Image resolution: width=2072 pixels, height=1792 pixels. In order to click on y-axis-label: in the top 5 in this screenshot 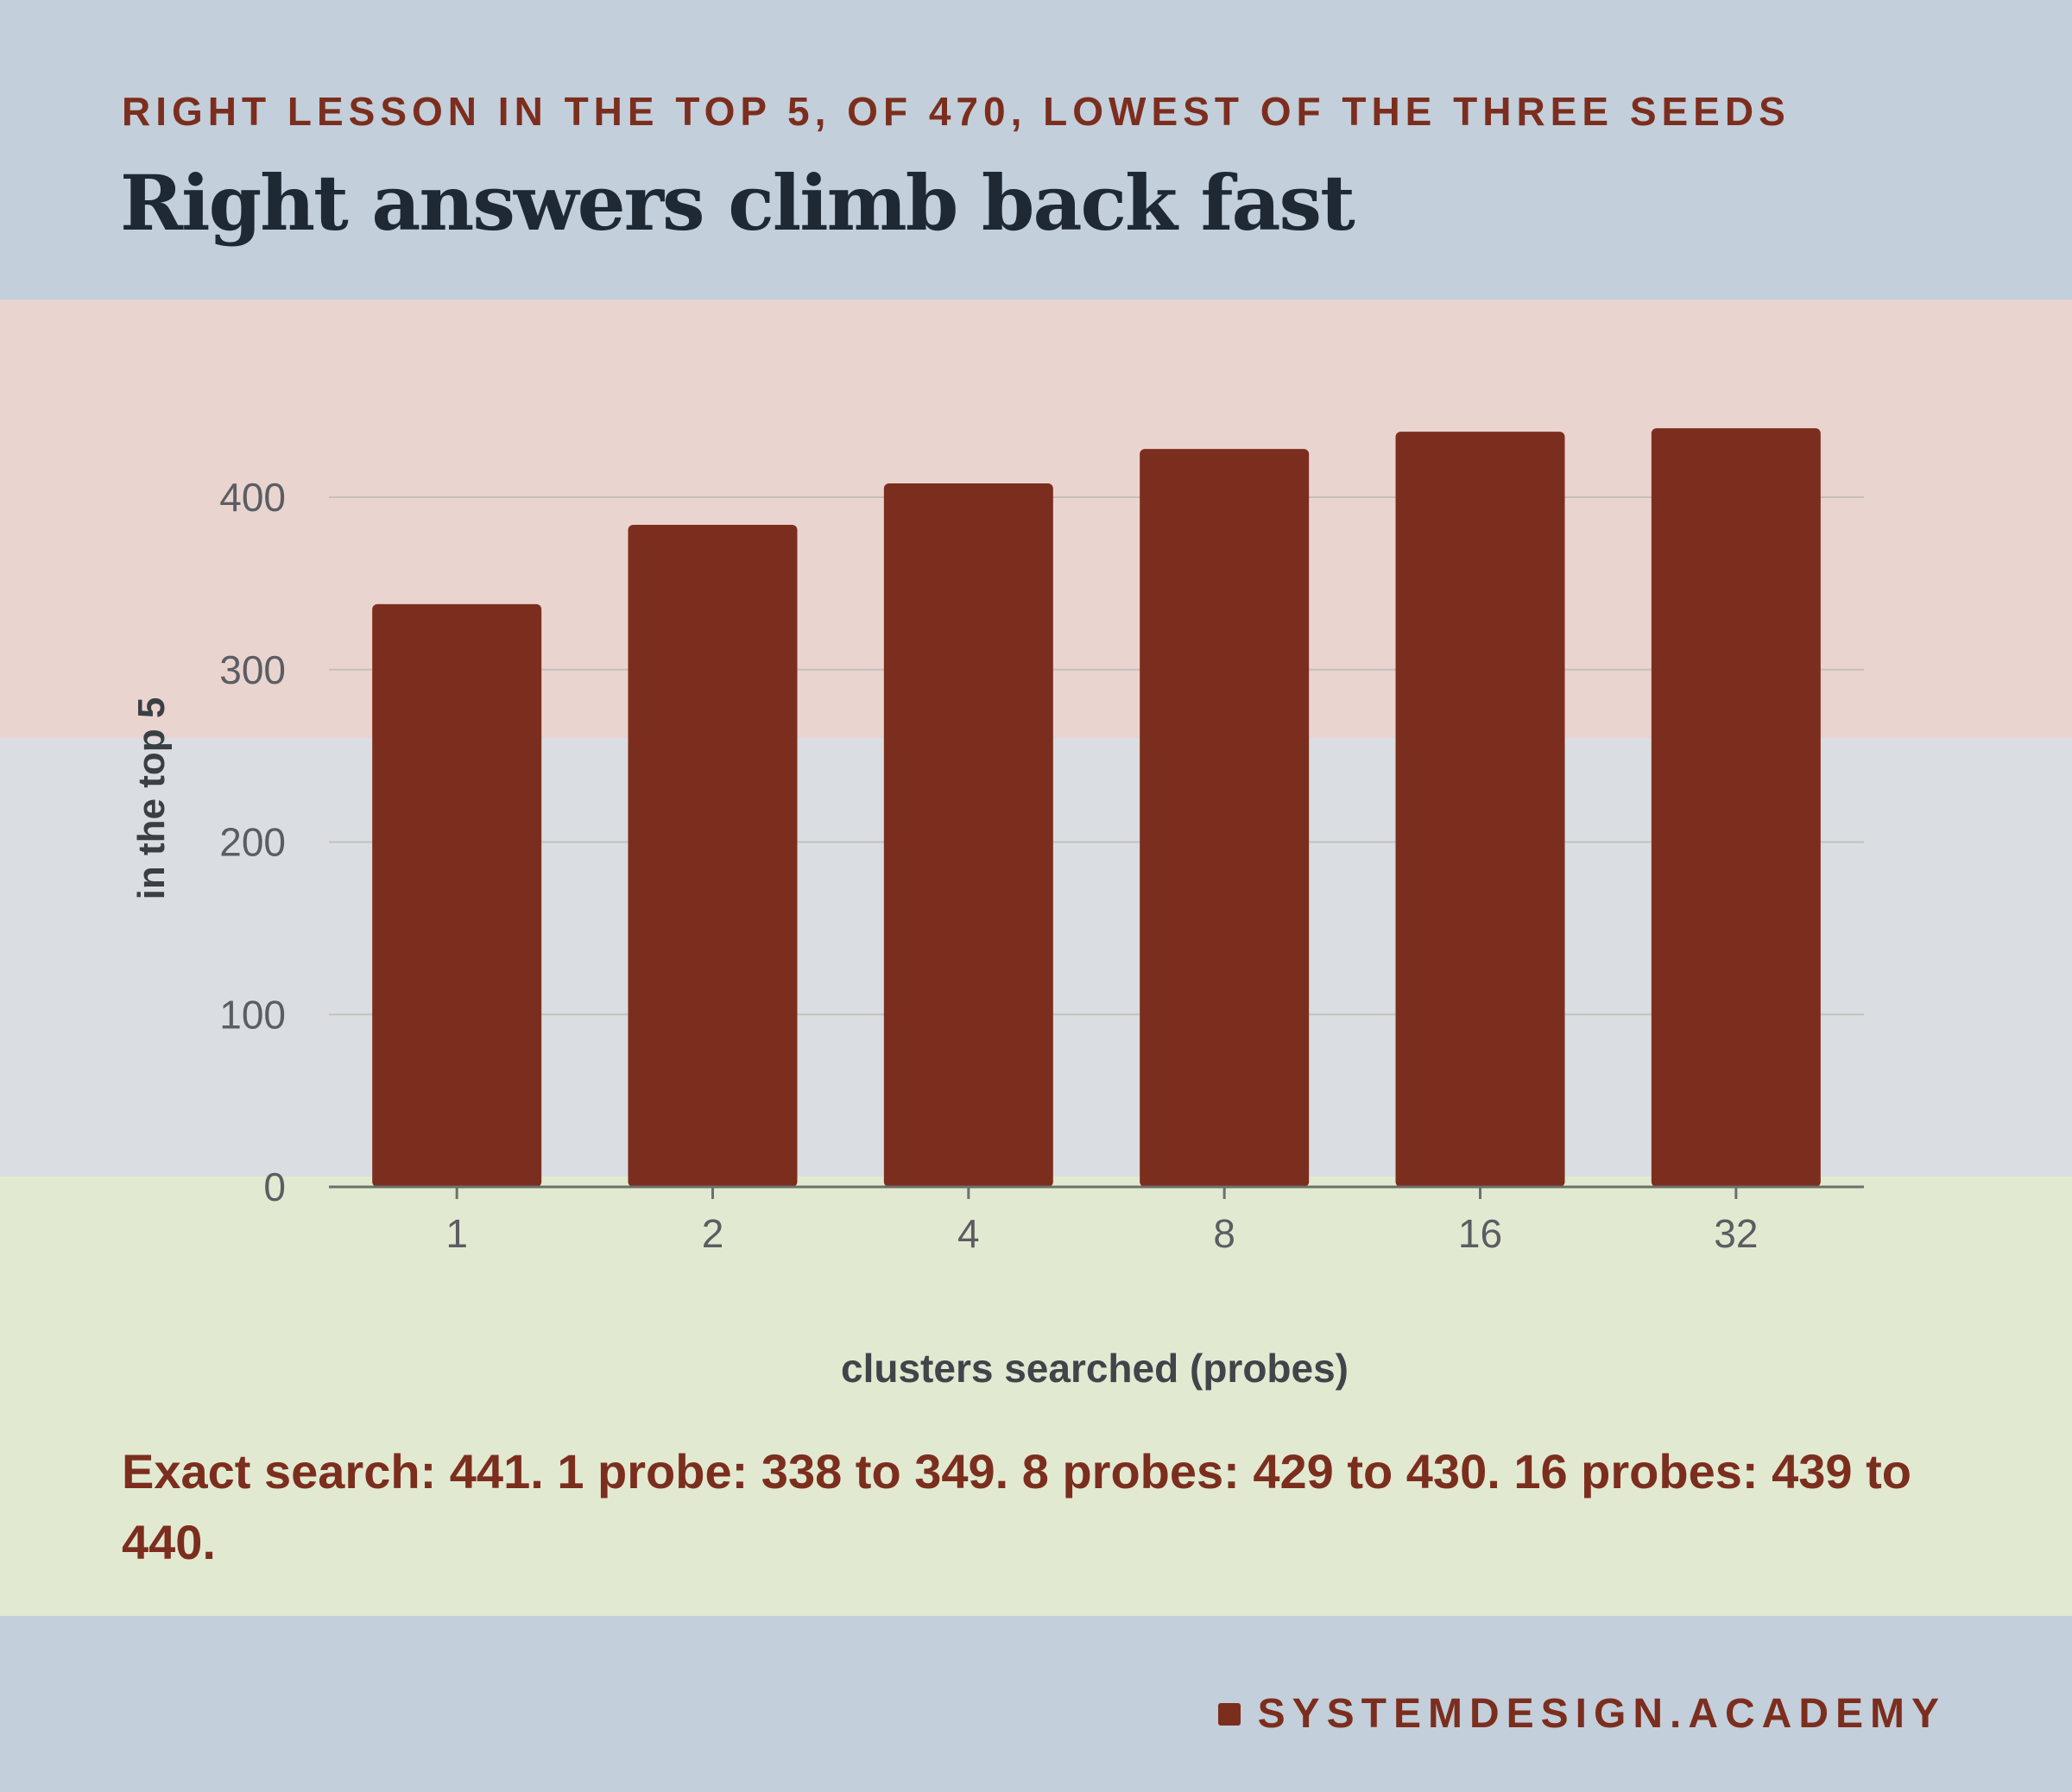, I will do `click(151, 798)`.